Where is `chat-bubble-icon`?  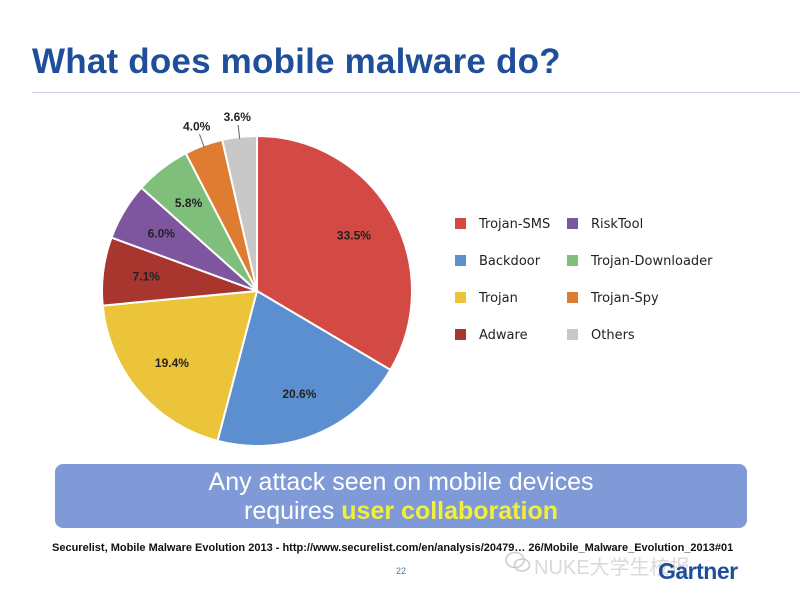 chat-bubble-icon is located at coordinates (518, 561).